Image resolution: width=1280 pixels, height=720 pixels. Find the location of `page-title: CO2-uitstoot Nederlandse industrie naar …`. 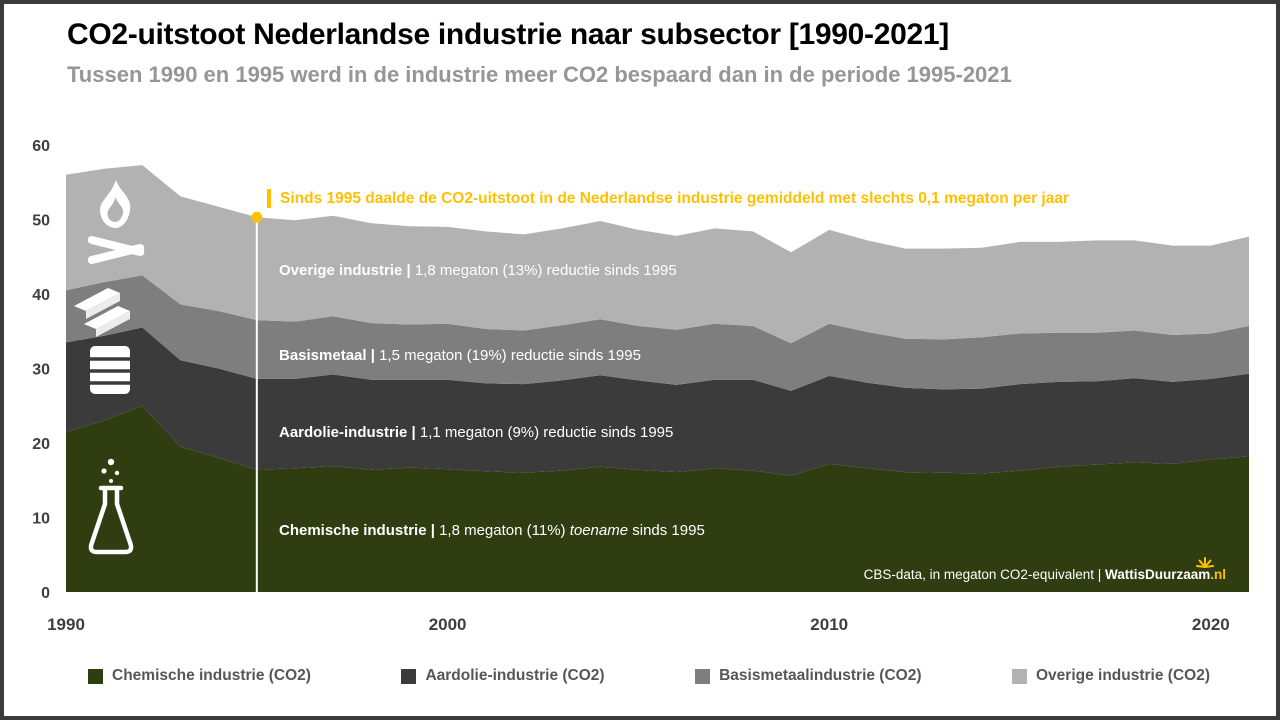

page-title: CO2-uitstoot Nederlandse industrie naar … is located at coordinates (508, 34).